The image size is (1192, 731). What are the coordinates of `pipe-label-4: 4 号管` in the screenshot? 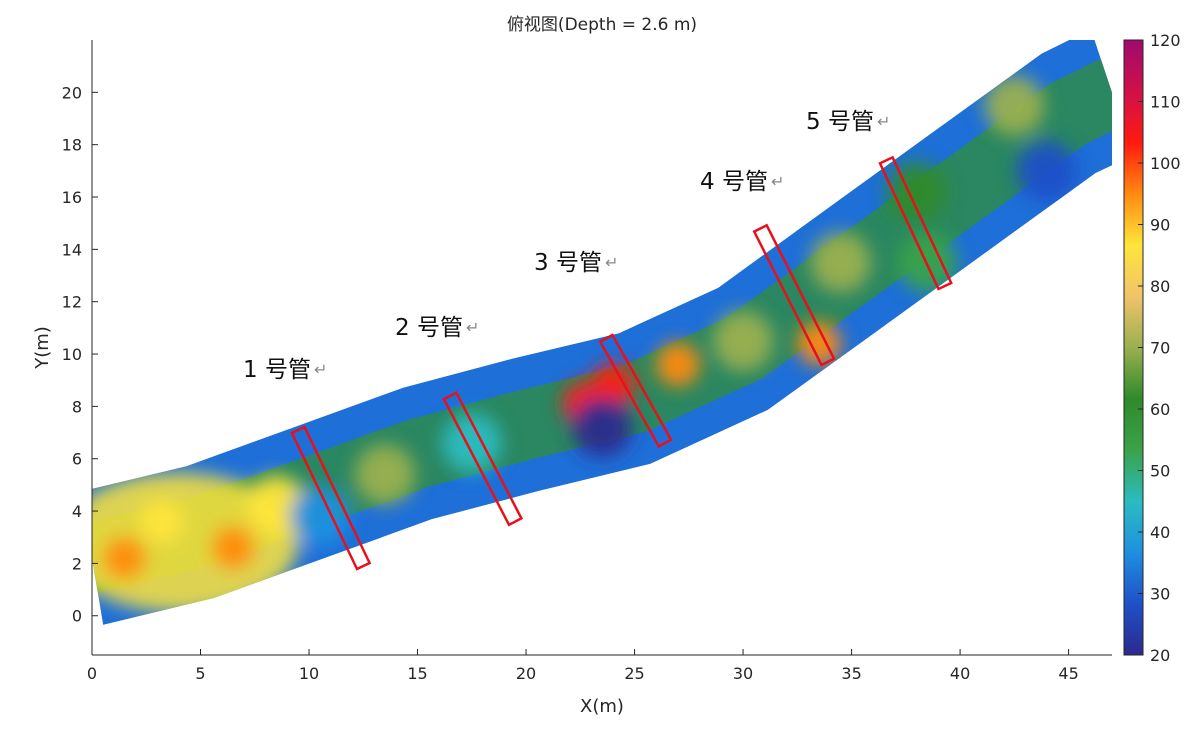 It's located at (734, 182).